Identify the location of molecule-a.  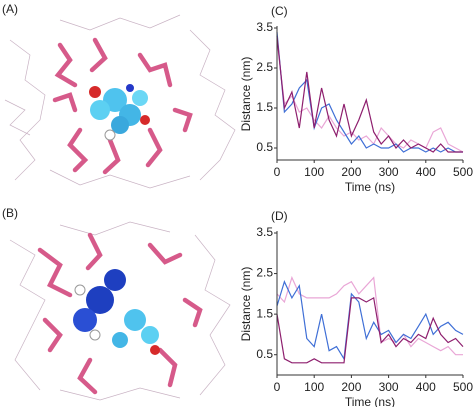
(122, 106).